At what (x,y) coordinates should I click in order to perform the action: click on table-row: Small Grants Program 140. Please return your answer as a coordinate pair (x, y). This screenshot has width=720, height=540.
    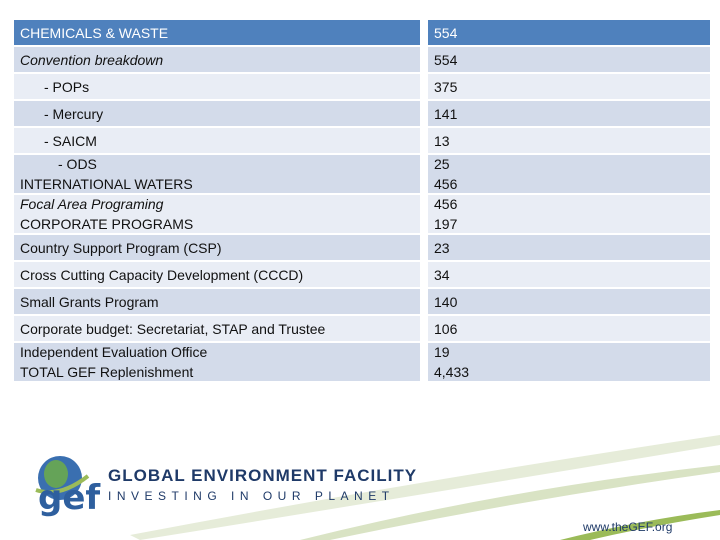
    Looking at the image, I should click on (362, 302).